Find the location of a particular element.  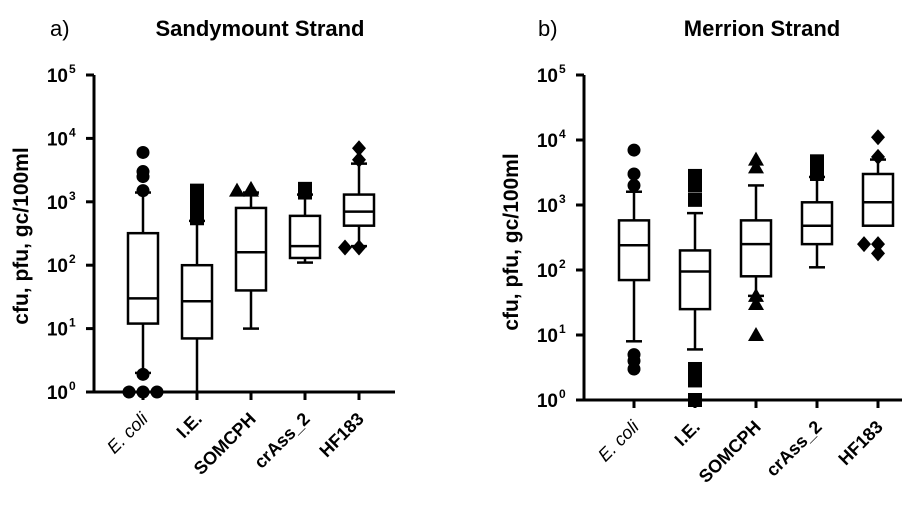

x-tick-label: SOMCPH is located at coordinates (730, 452).